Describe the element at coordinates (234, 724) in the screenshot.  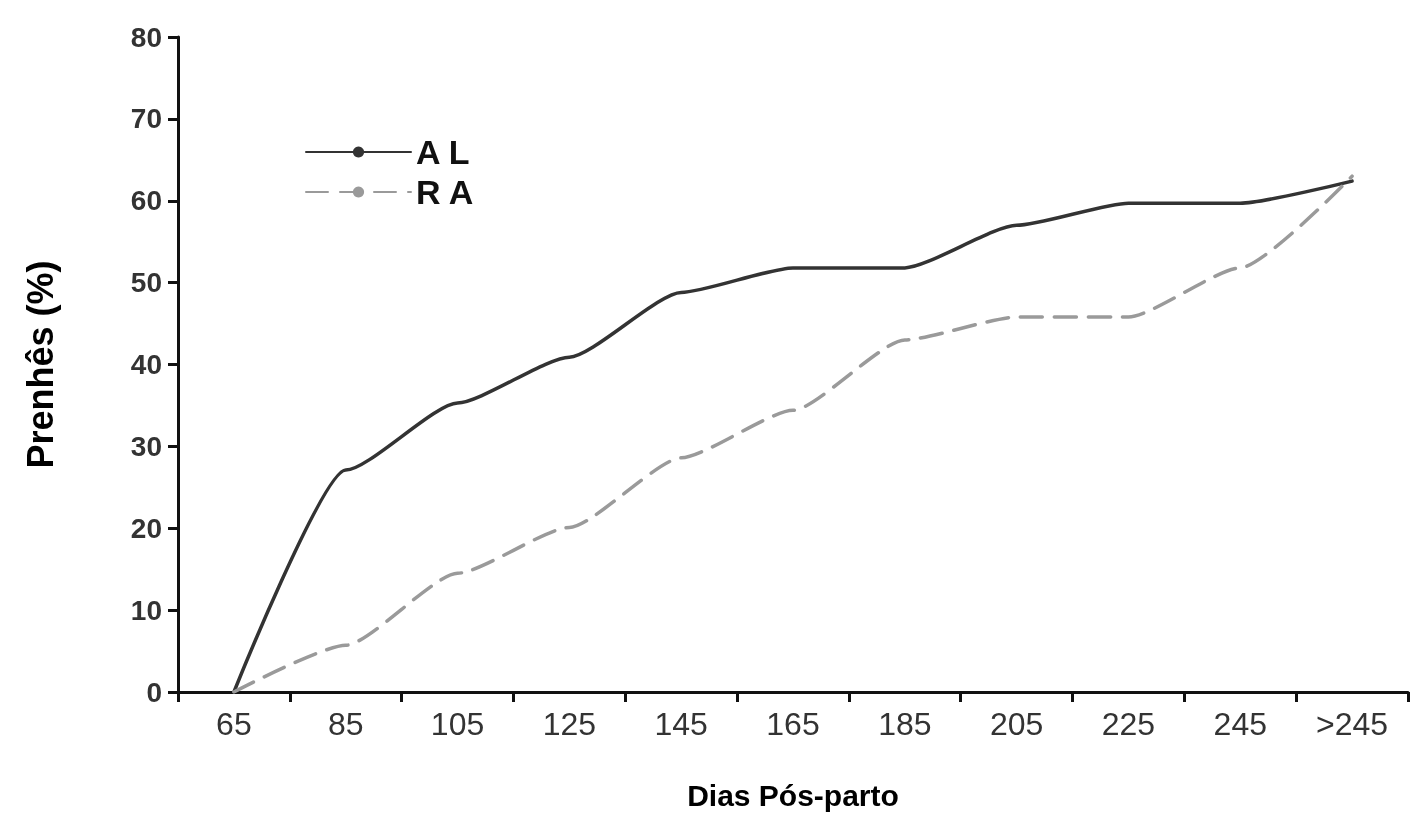
I see `x-tick-label: 65` at that location.